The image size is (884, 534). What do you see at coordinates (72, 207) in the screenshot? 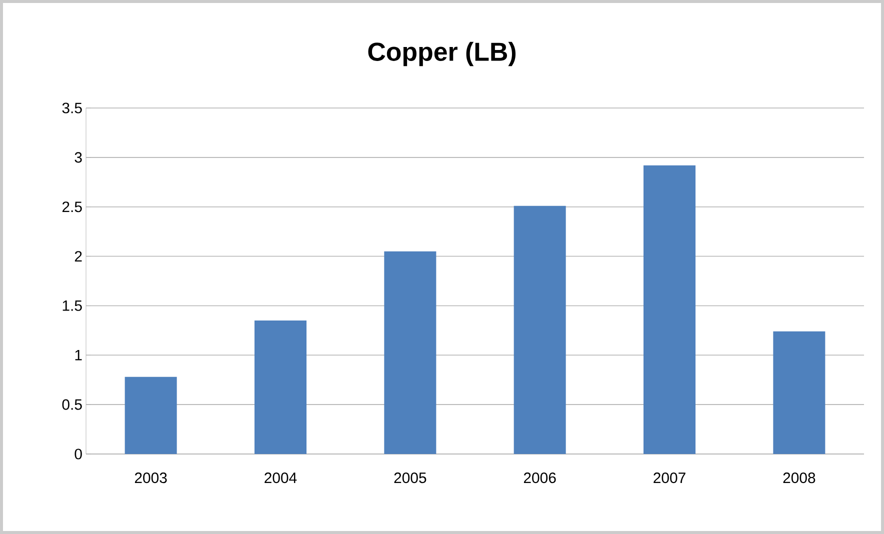
I see `y-tick-label: 2.5` at bounding box center [72, 207].